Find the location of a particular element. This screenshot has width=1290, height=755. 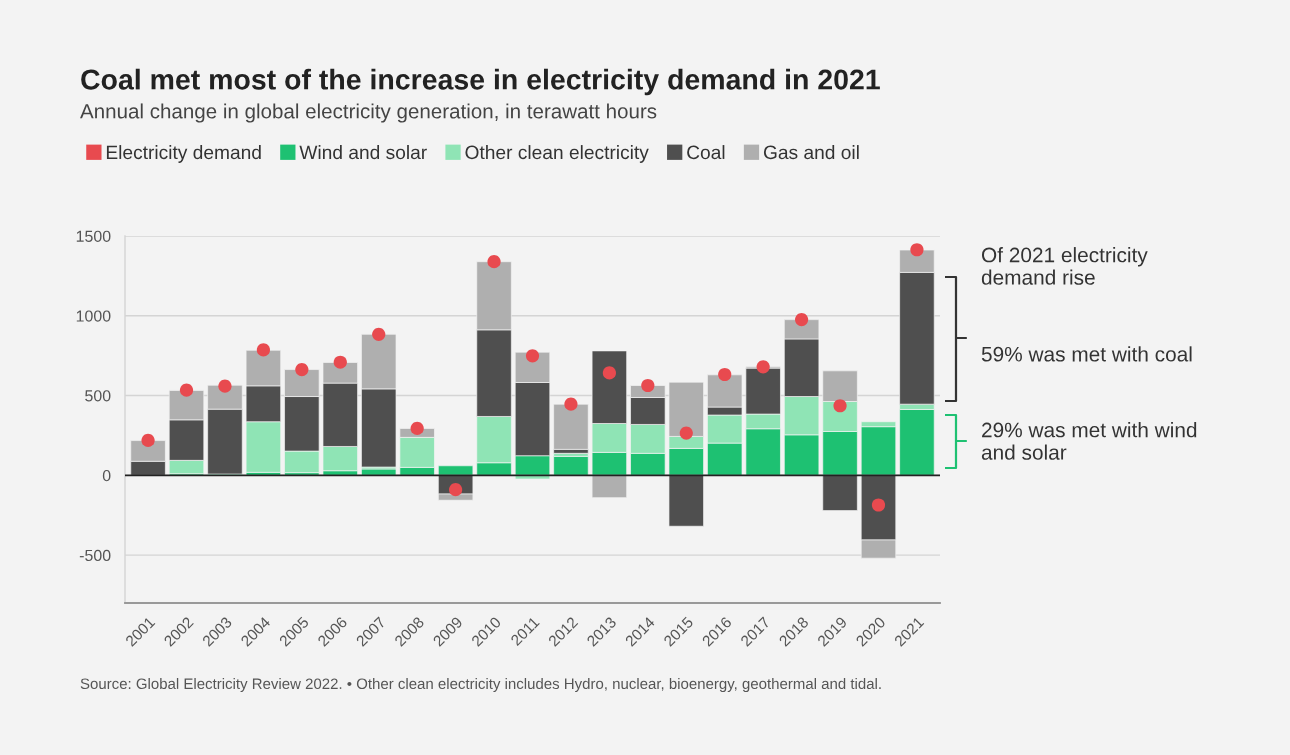

chart-title: Coal met most of the increase in electricity demand in 2021 is located at coordinates (480, 82).